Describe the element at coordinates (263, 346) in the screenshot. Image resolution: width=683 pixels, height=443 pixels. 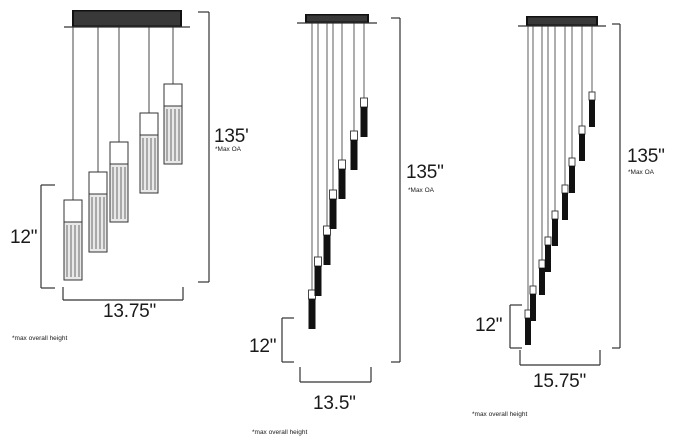
I see `fixture-2-length-label: 12"` at that location.